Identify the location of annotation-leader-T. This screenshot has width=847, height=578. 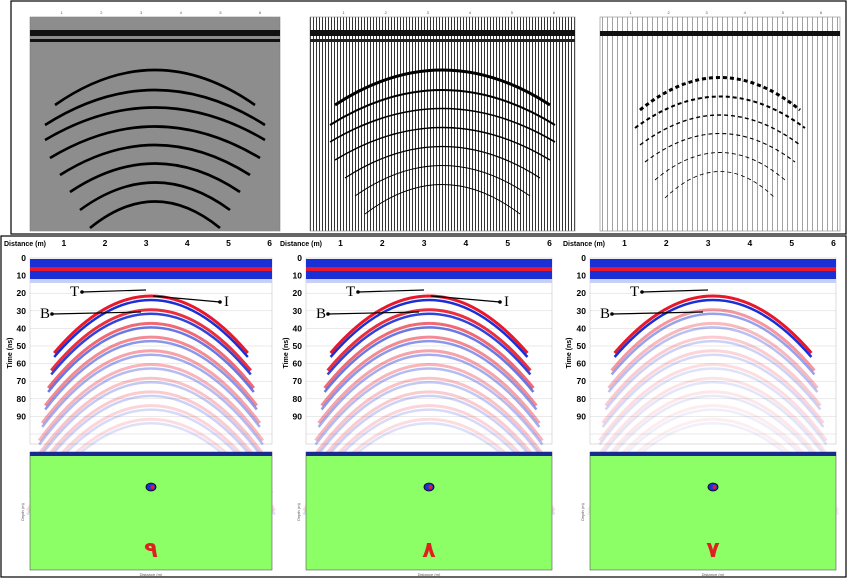
(675, 291).